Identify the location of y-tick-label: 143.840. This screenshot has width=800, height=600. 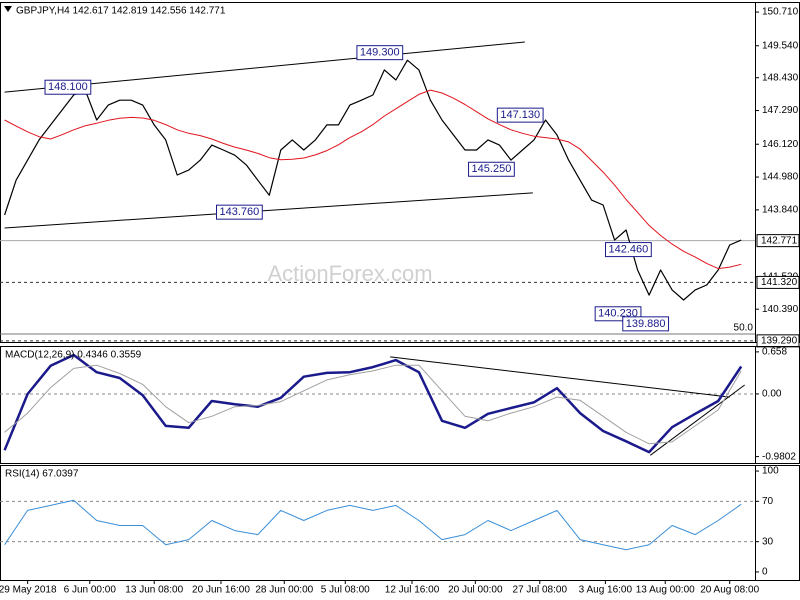
(780, 209).